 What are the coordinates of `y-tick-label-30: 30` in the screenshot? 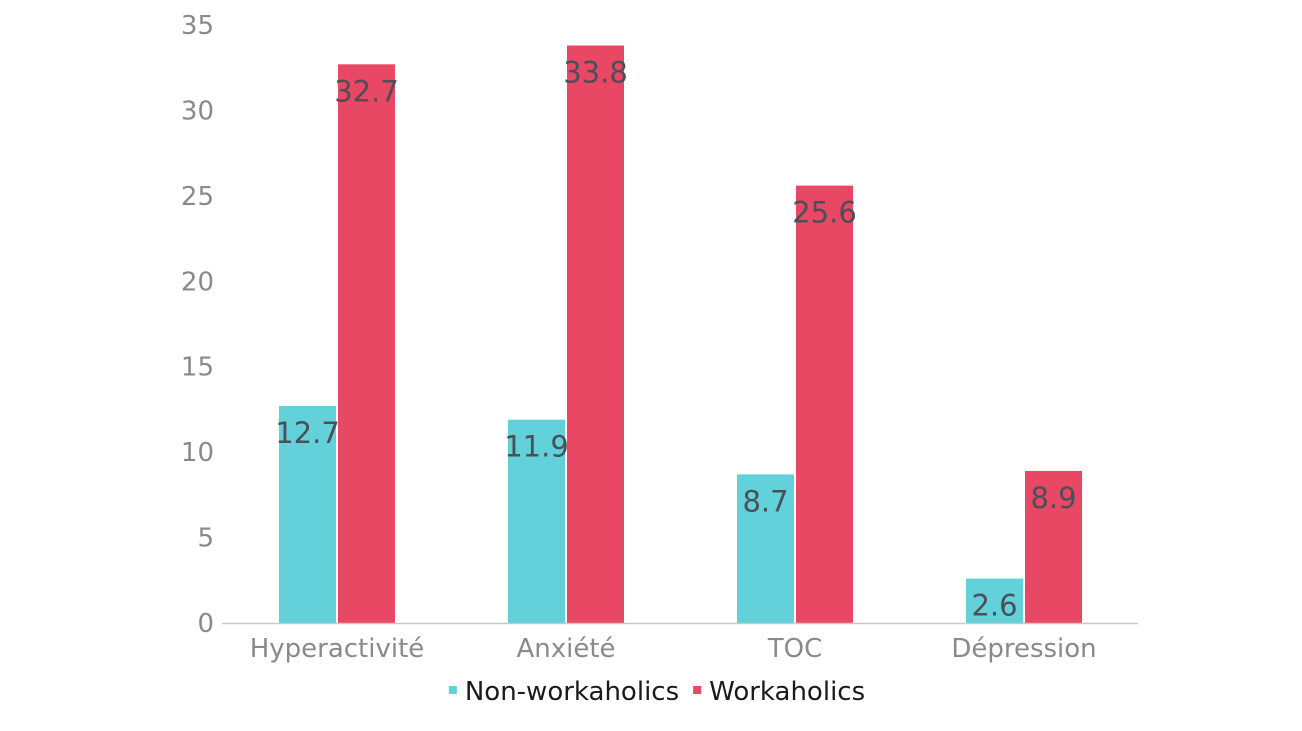 It's located at (197, 111).